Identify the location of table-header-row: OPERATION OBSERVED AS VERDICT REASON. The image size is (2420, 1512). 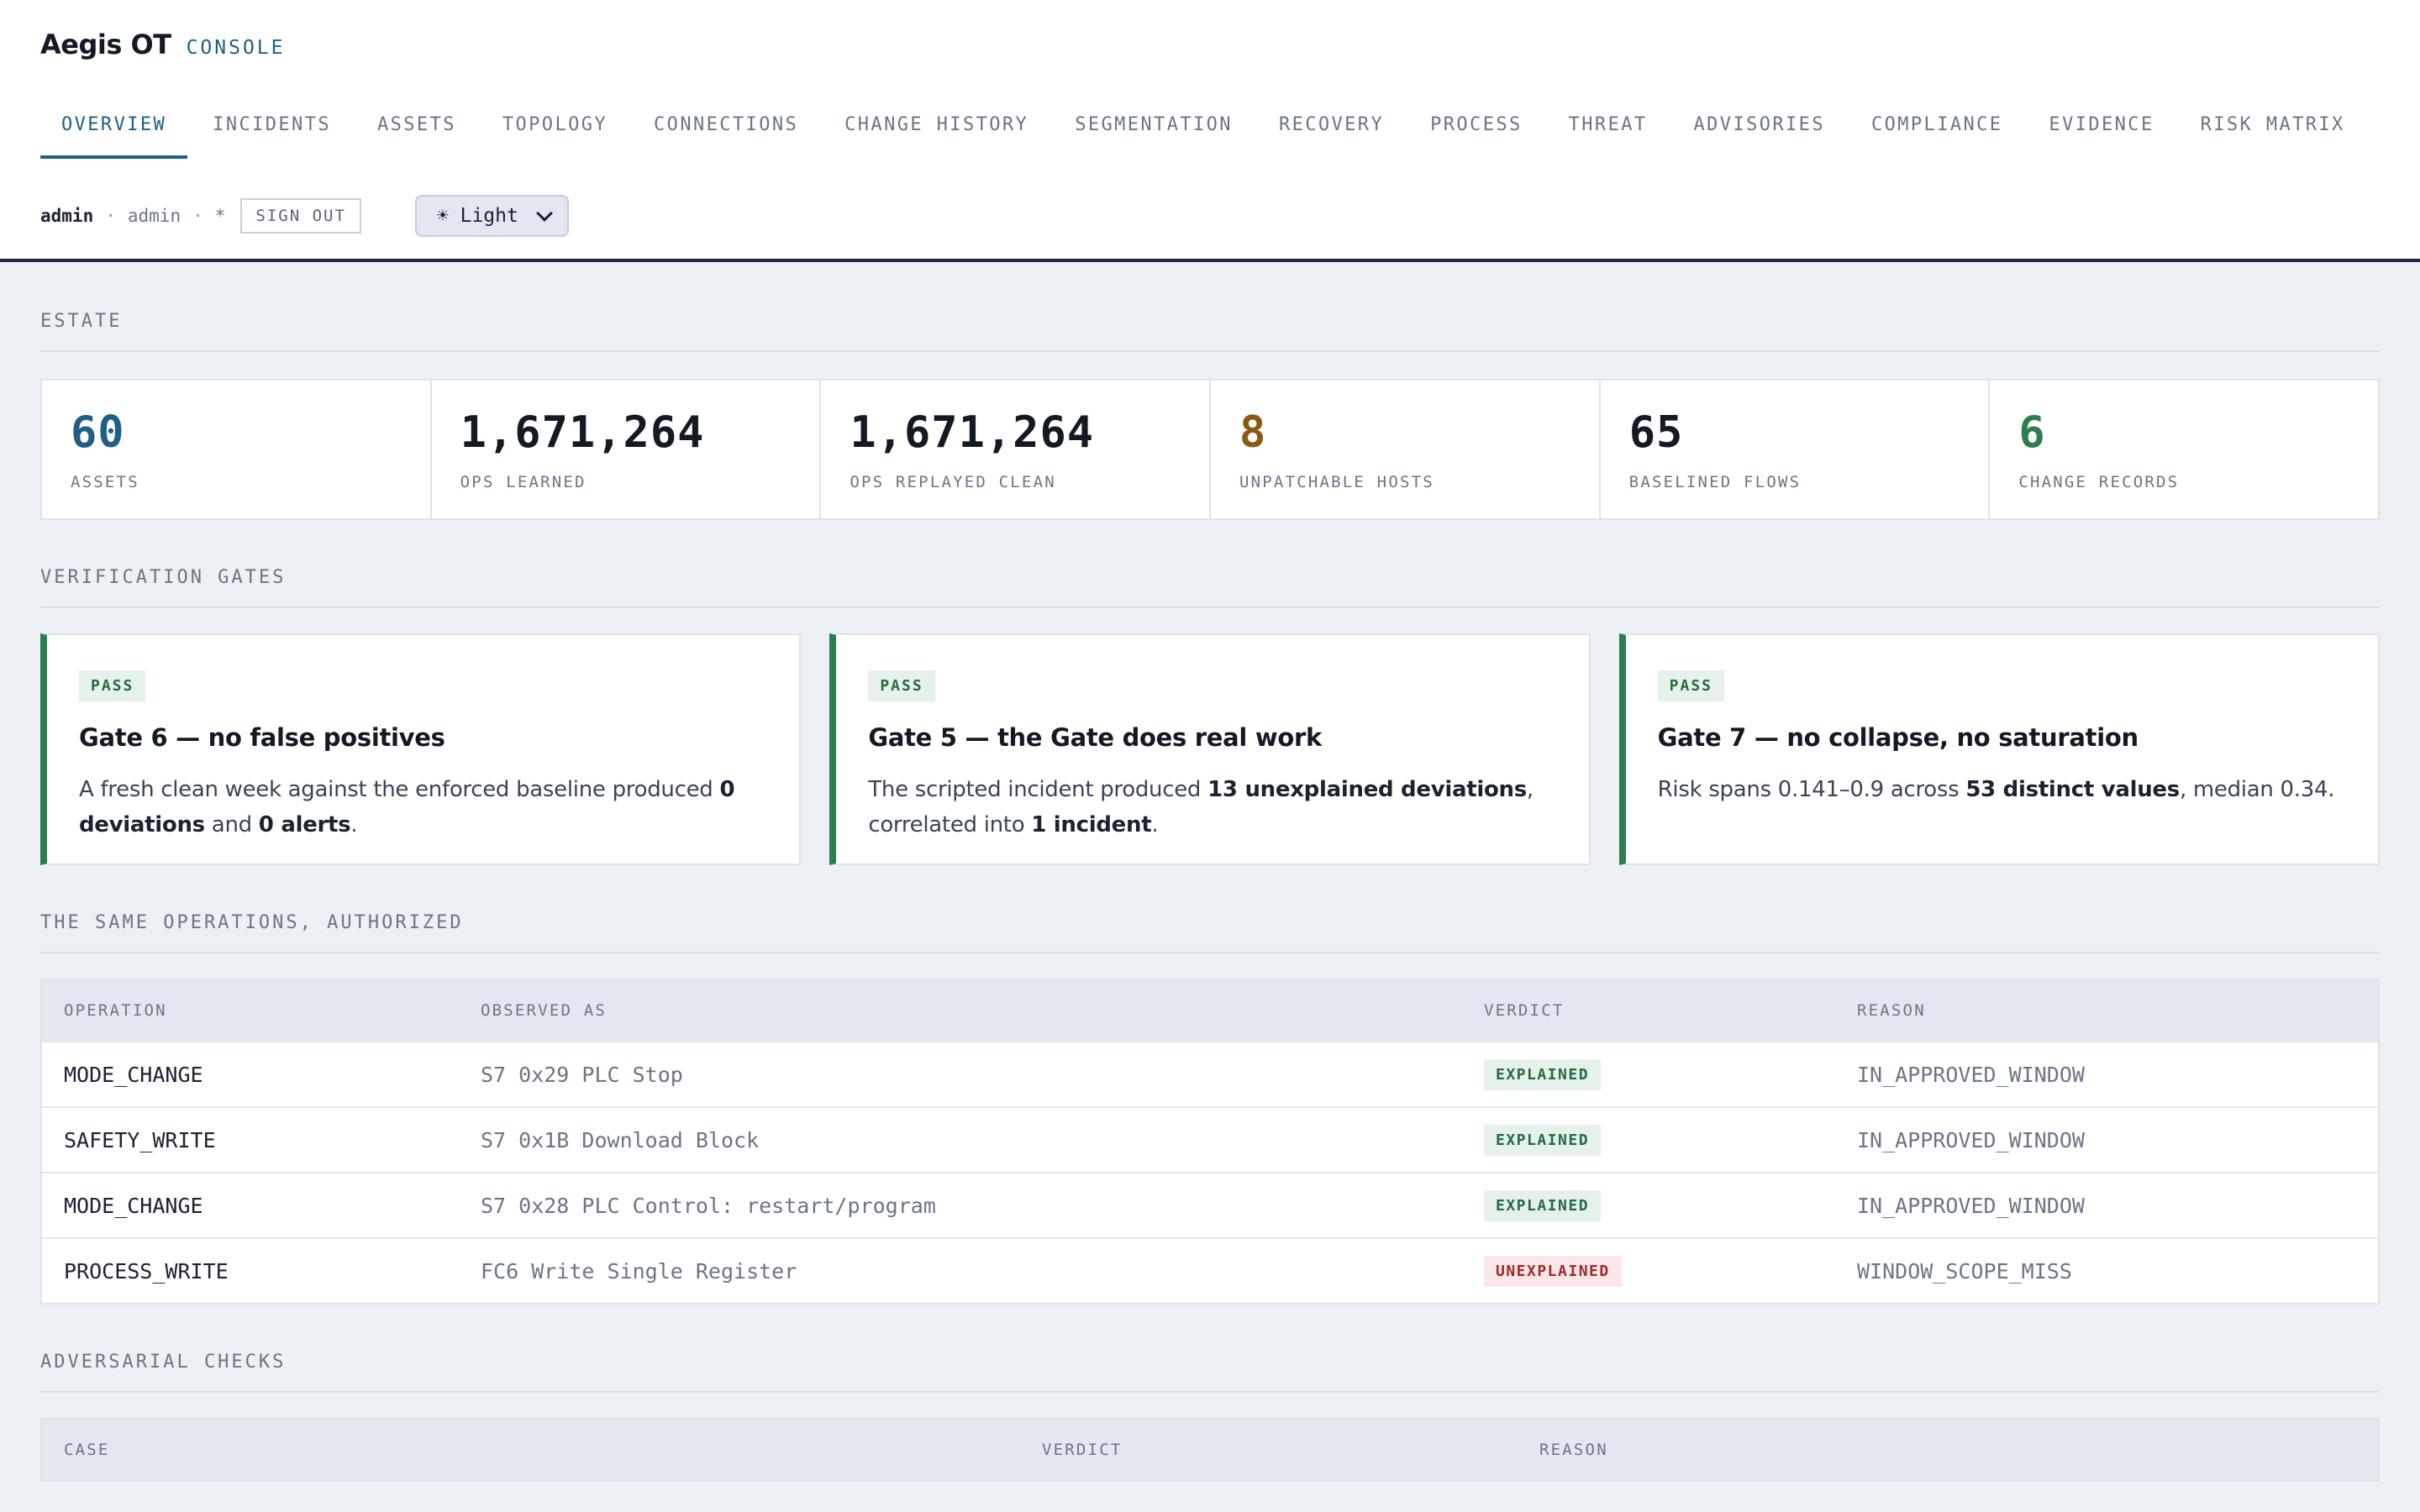
(1210, 1010).